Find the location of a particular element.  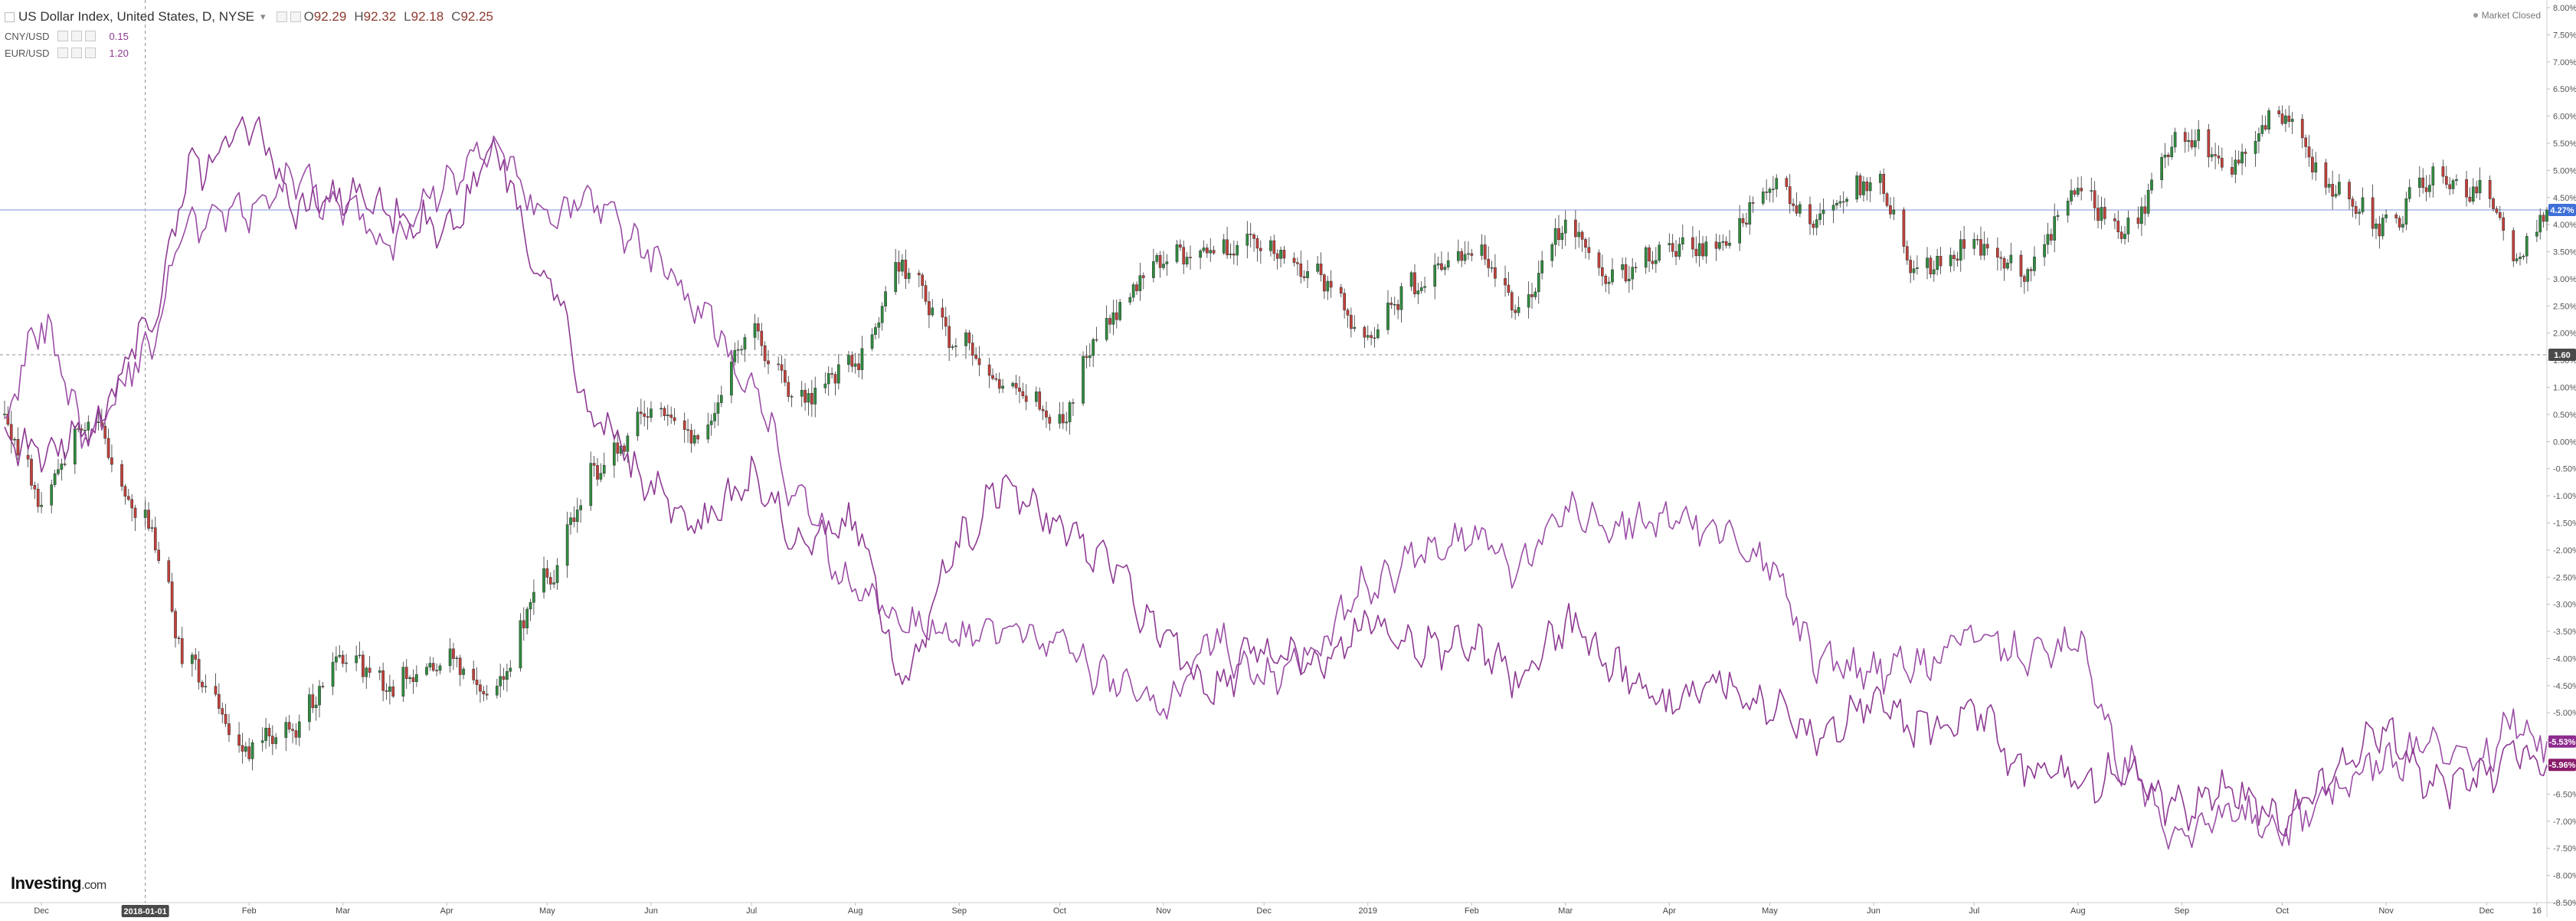

symbol-title: US Dollar Index, United States, D, NYSE is located at coordinates (136, 16).